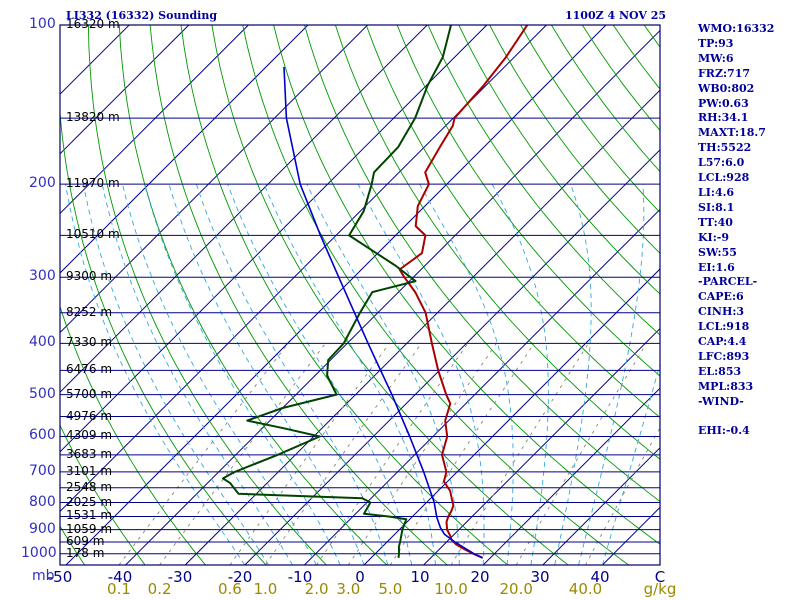 The image size is (800, 600). What do you see at coordinates (89, 515) in the screenshot?
I see `height-label: 1531 m` at bounding box center [89, 515].